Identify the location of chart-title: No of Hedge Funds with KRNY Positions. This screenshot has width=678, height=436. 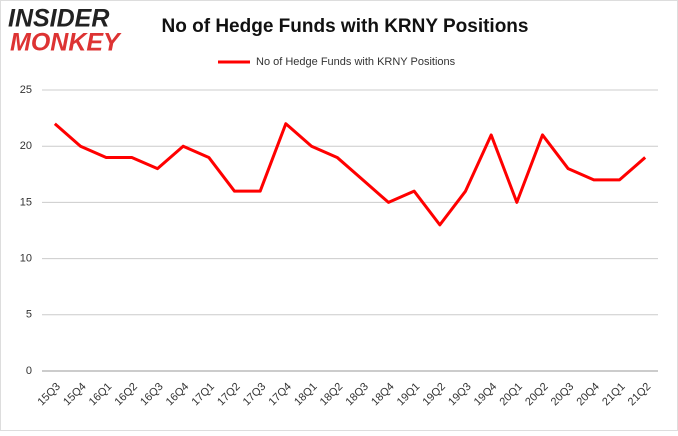
(345, 26).